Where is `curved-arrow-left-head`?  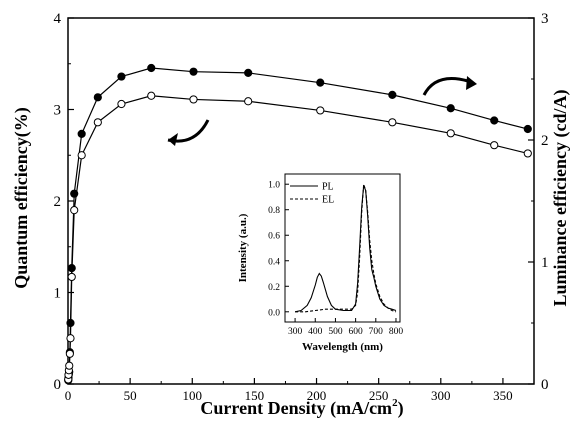 curved-arrow-left-head is located at coordinates (173, 139).